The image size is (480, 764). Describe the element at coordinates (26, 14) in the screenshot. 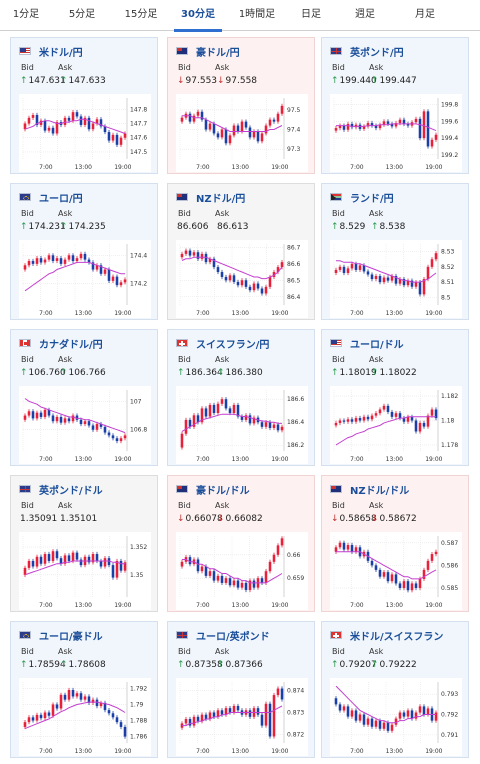

I see `tab-1min: 1分足` at that location.